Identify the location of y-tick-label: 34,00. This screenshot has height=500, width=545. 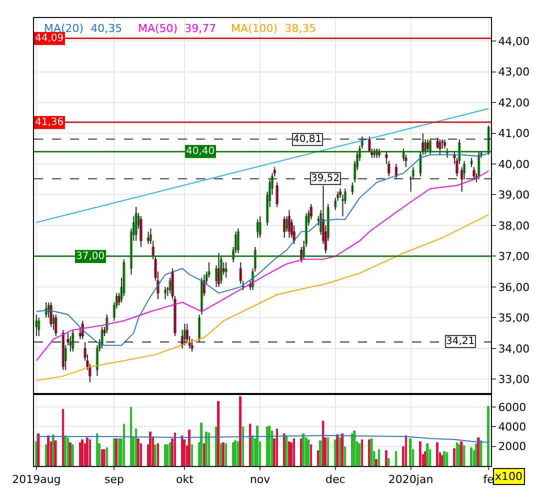
(514, 349).